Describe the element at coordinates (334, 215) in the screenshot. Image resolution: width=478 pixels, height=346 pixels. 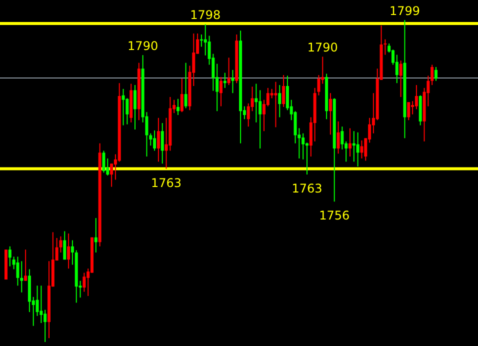
I see `annotation: 1756` at that location.